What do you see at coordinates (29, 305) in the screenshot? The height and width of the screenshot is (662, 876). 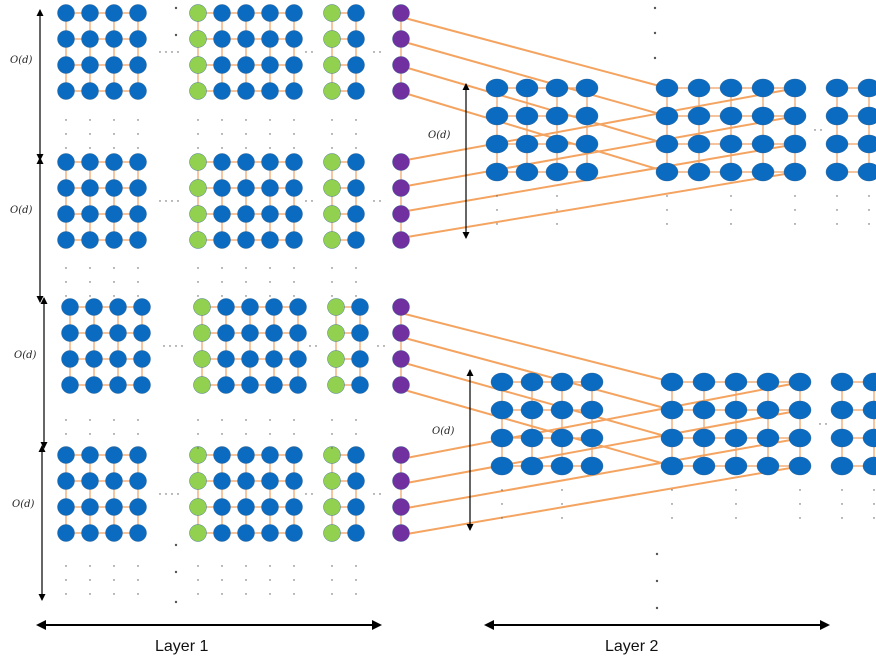 I see `left-od-arrows: O(d) O(d) O(d) O(d)` at bounding box center [29, 305].